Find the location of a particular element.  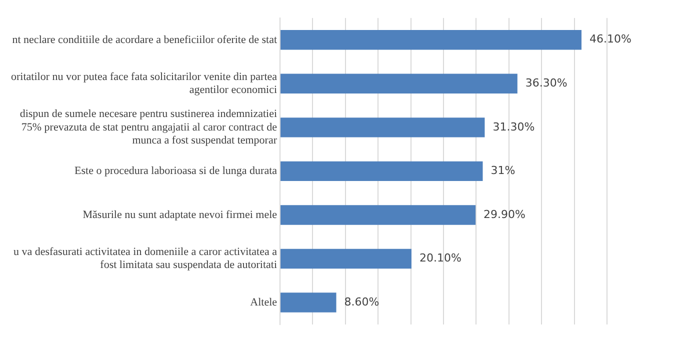

y-tick-label: u va desfasurati activitatea in domeniile a caror activitatea a fost limitata sau suspendata de autoritati is located at coordinates (145, 259).